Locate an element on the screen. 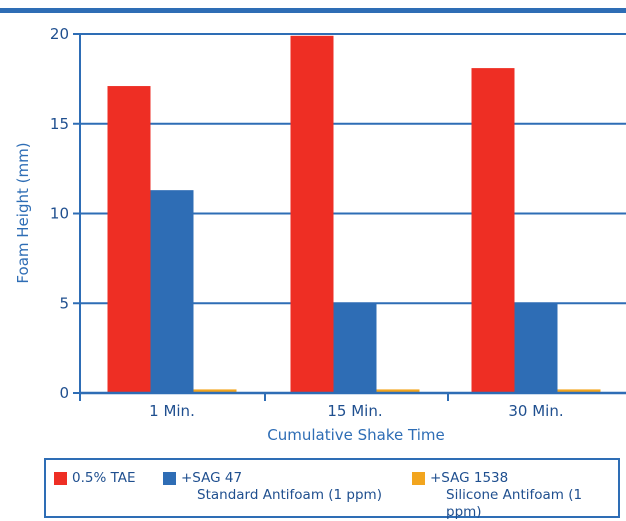 This screenshot has height=521, width=626. x-tick-label: 30 Min. is located at coordinates (535, 411).